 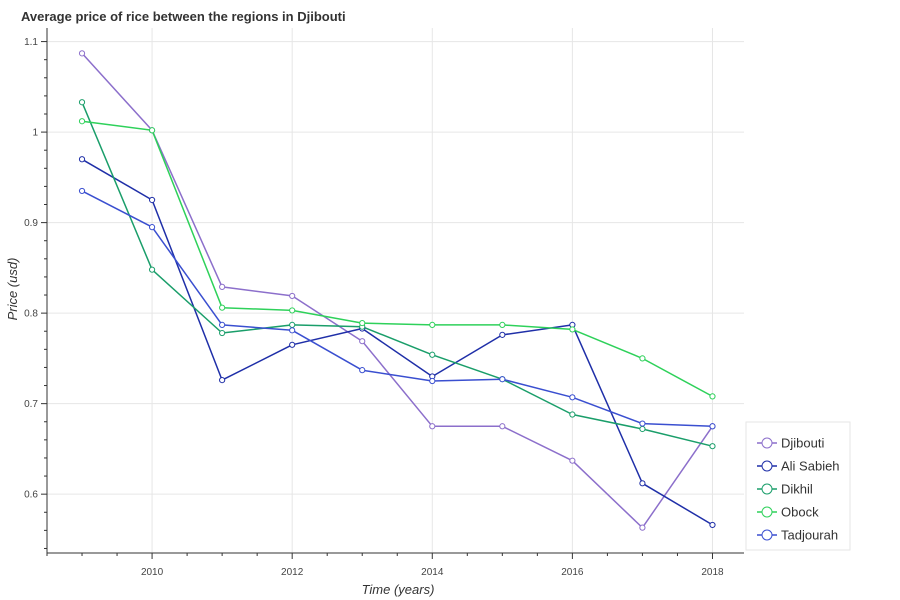 What do you see at coordinates (35, 133) in the screenshot?
I see `y-tick-label: 1` at bounding box center [35, 133].